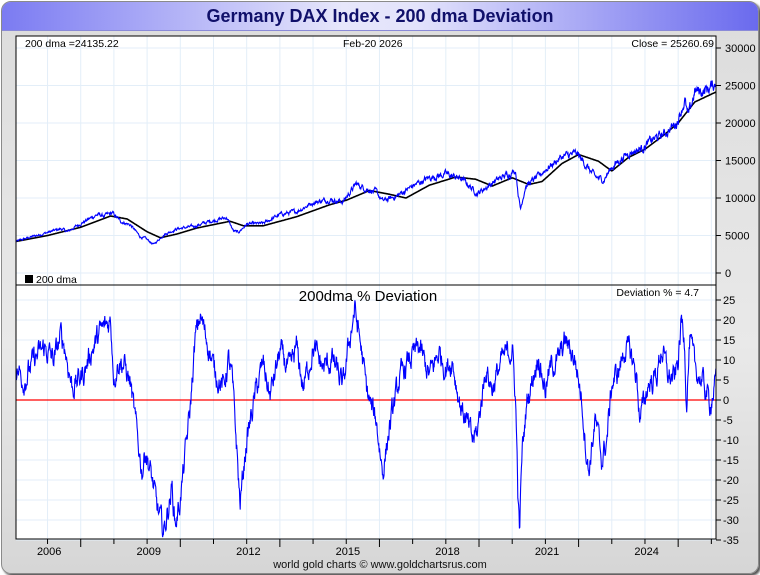  I want to click on x-tick-label: 2009, so click(149, 552).